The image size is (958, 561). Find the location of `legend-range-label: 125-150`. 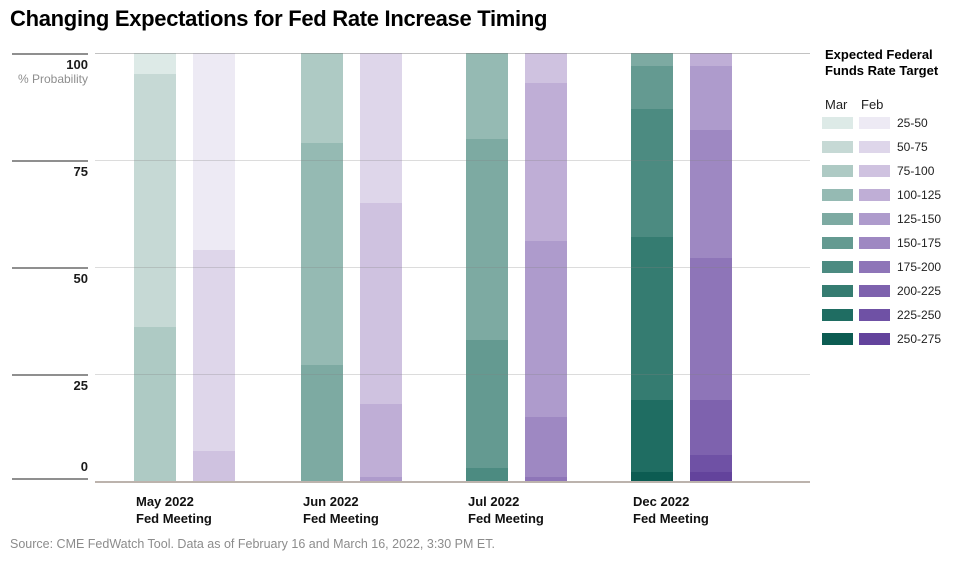

legend-range-label: 125-150 is located at coordinates (919, 219).